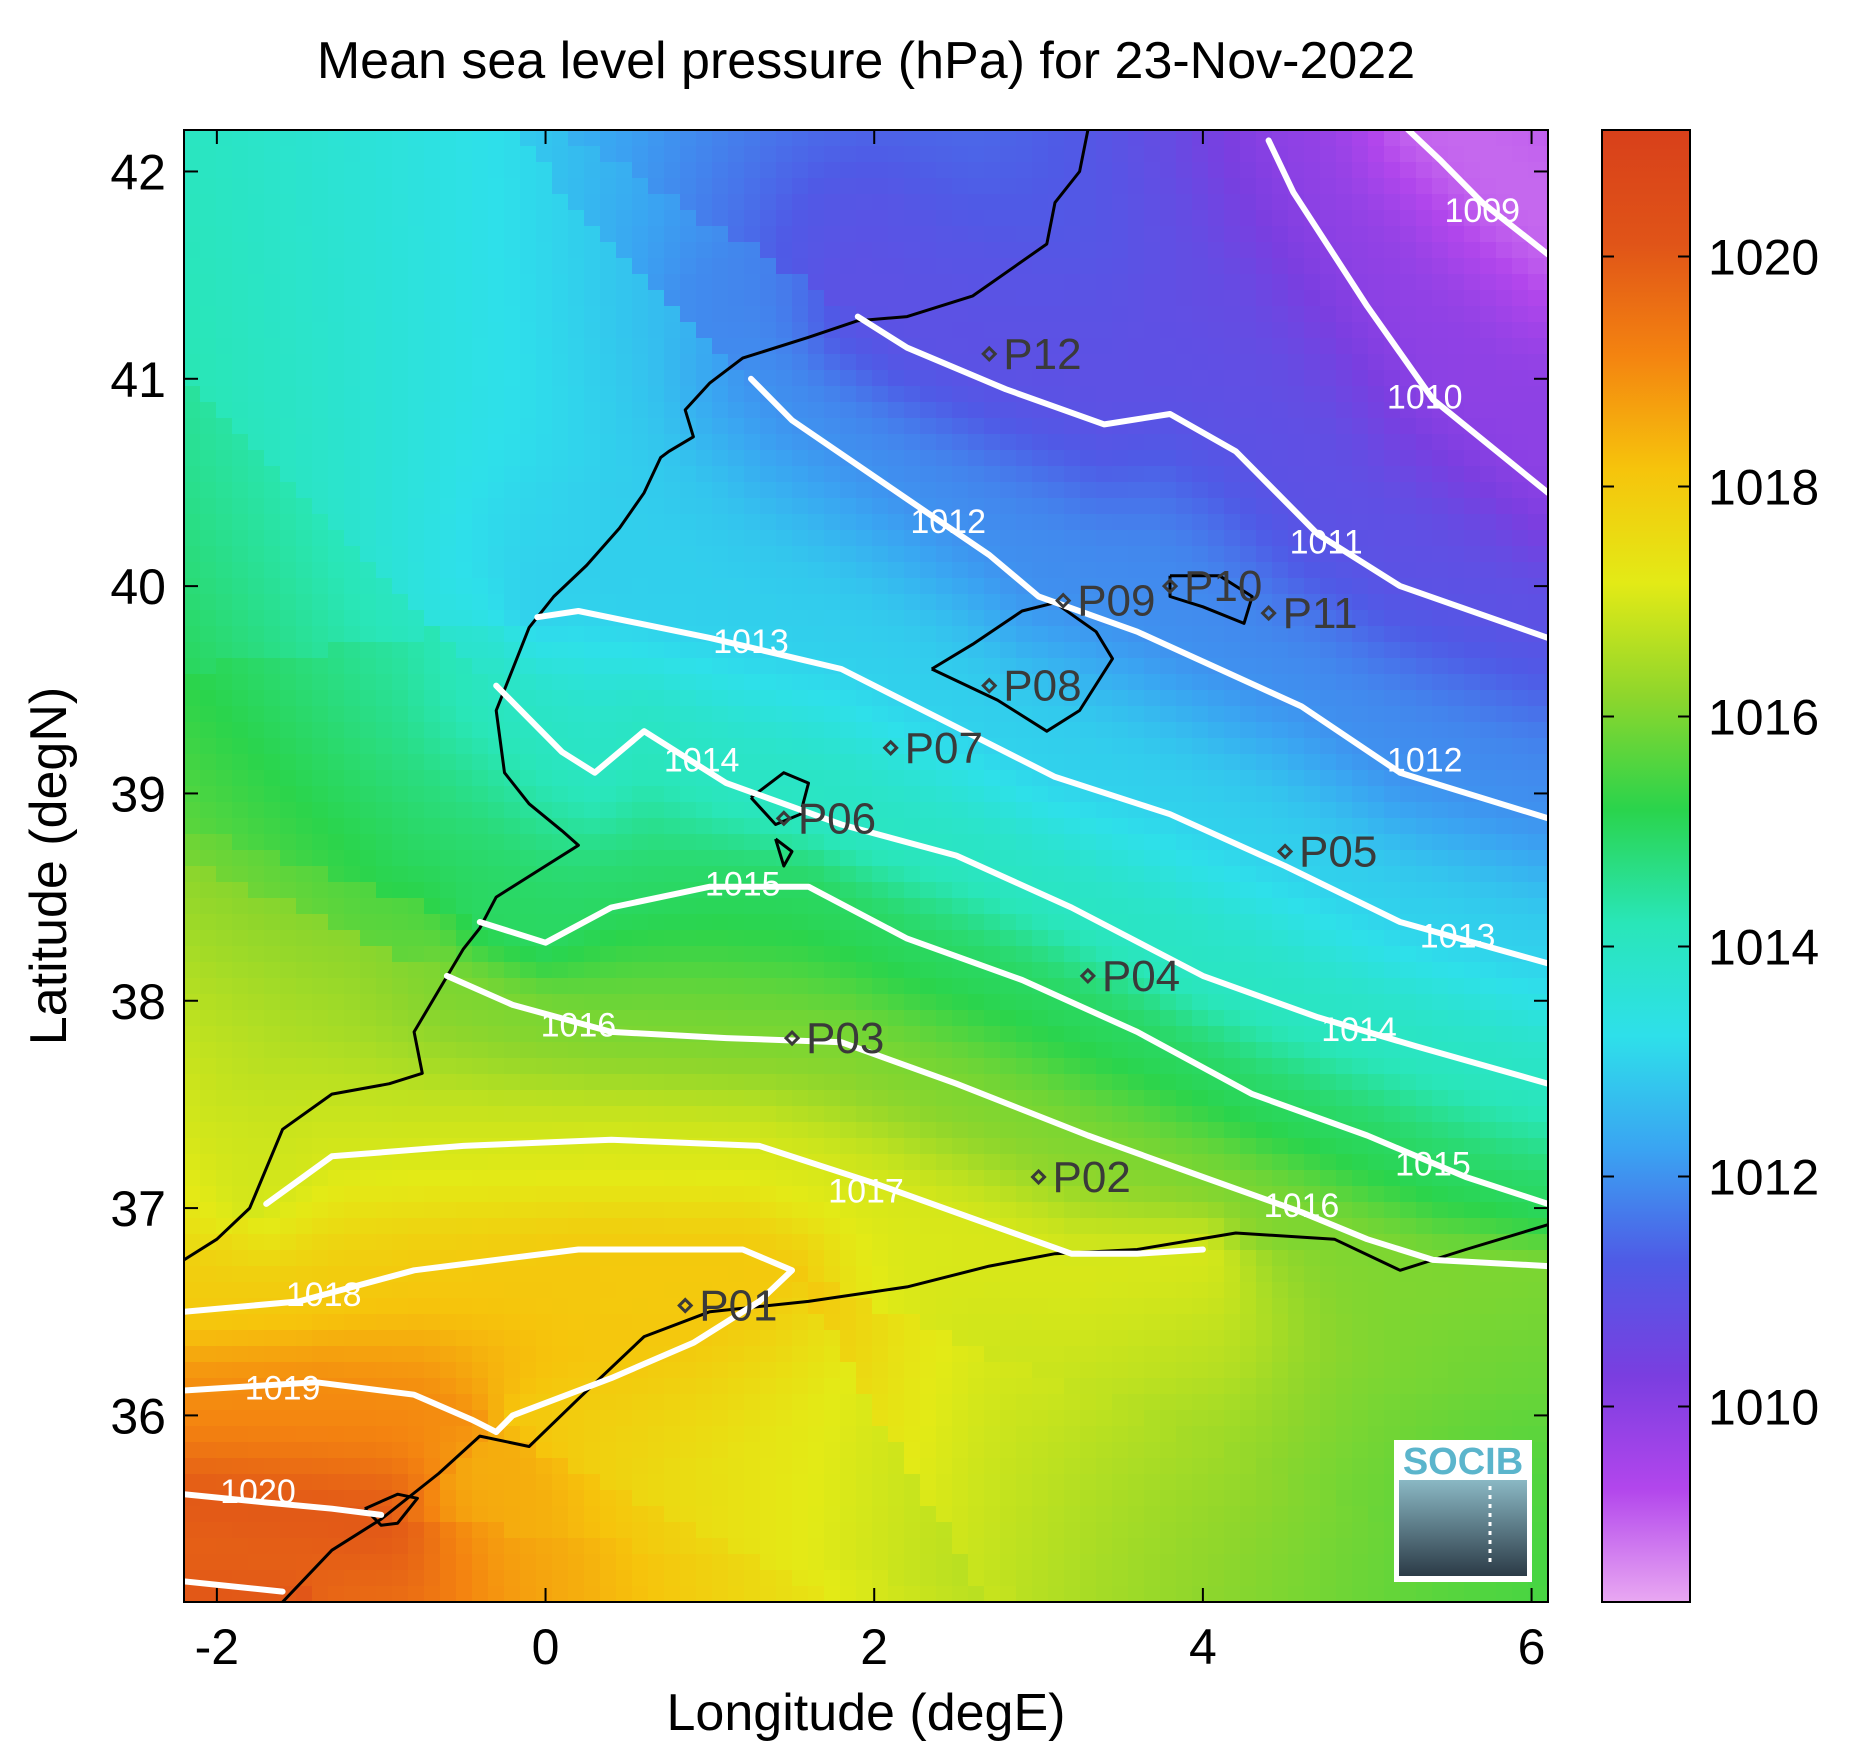  I want to click on isobar-label: 1017, so click(866, 1192).